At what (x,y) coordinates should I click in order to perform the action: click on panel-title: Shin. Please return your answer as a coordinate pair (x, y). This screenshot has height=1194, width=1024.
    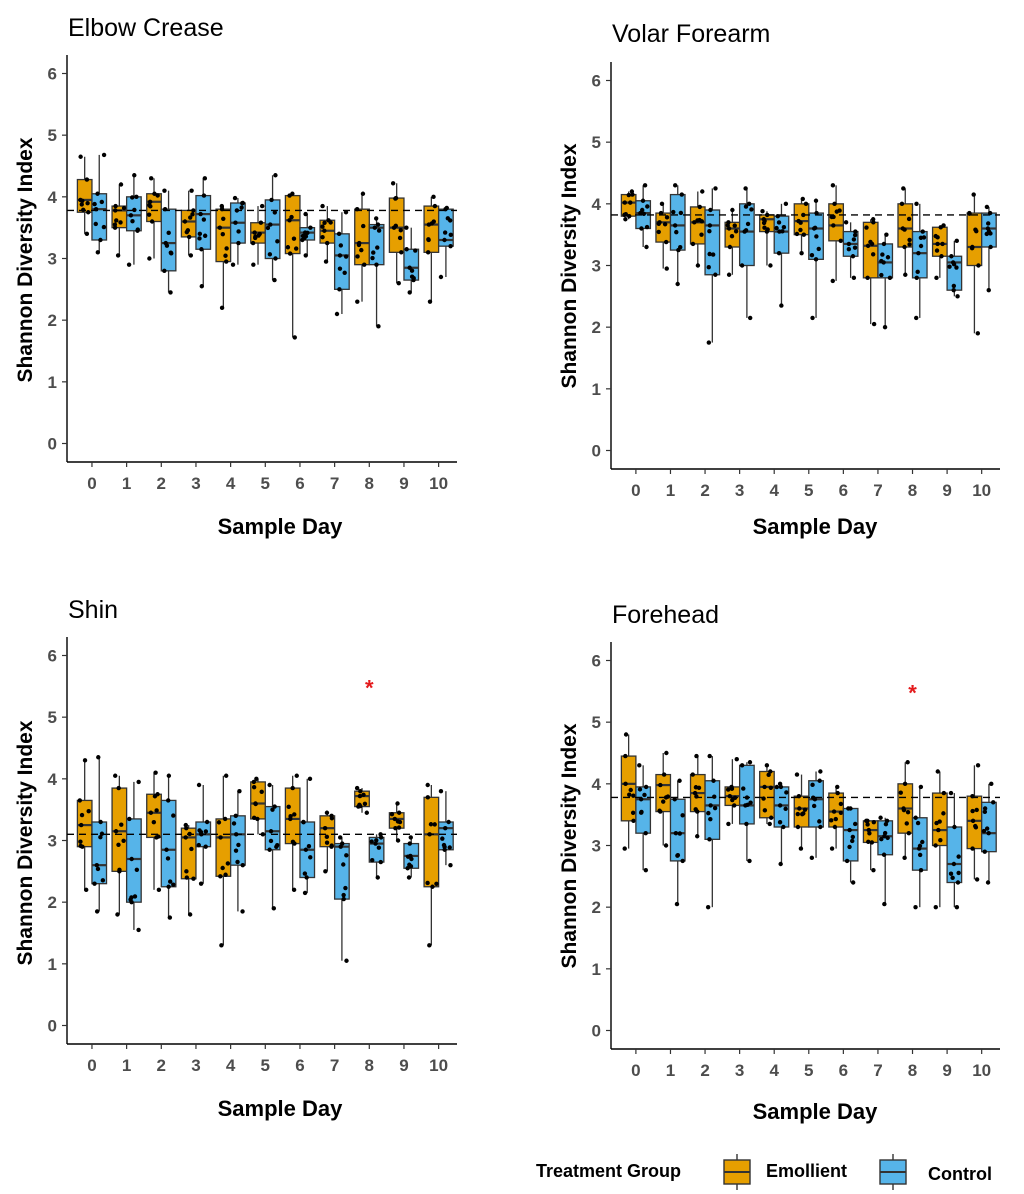
    Looking at the image, I should click on (93, 610).